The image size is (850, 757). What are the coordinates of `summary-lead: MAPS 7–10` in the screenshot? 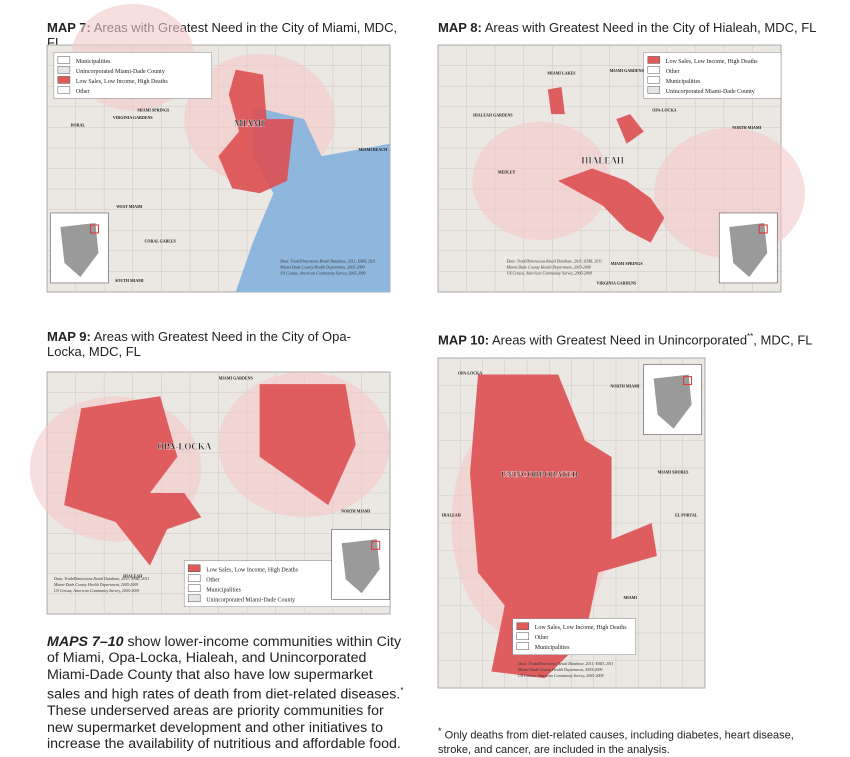 It's located at (85, 642).